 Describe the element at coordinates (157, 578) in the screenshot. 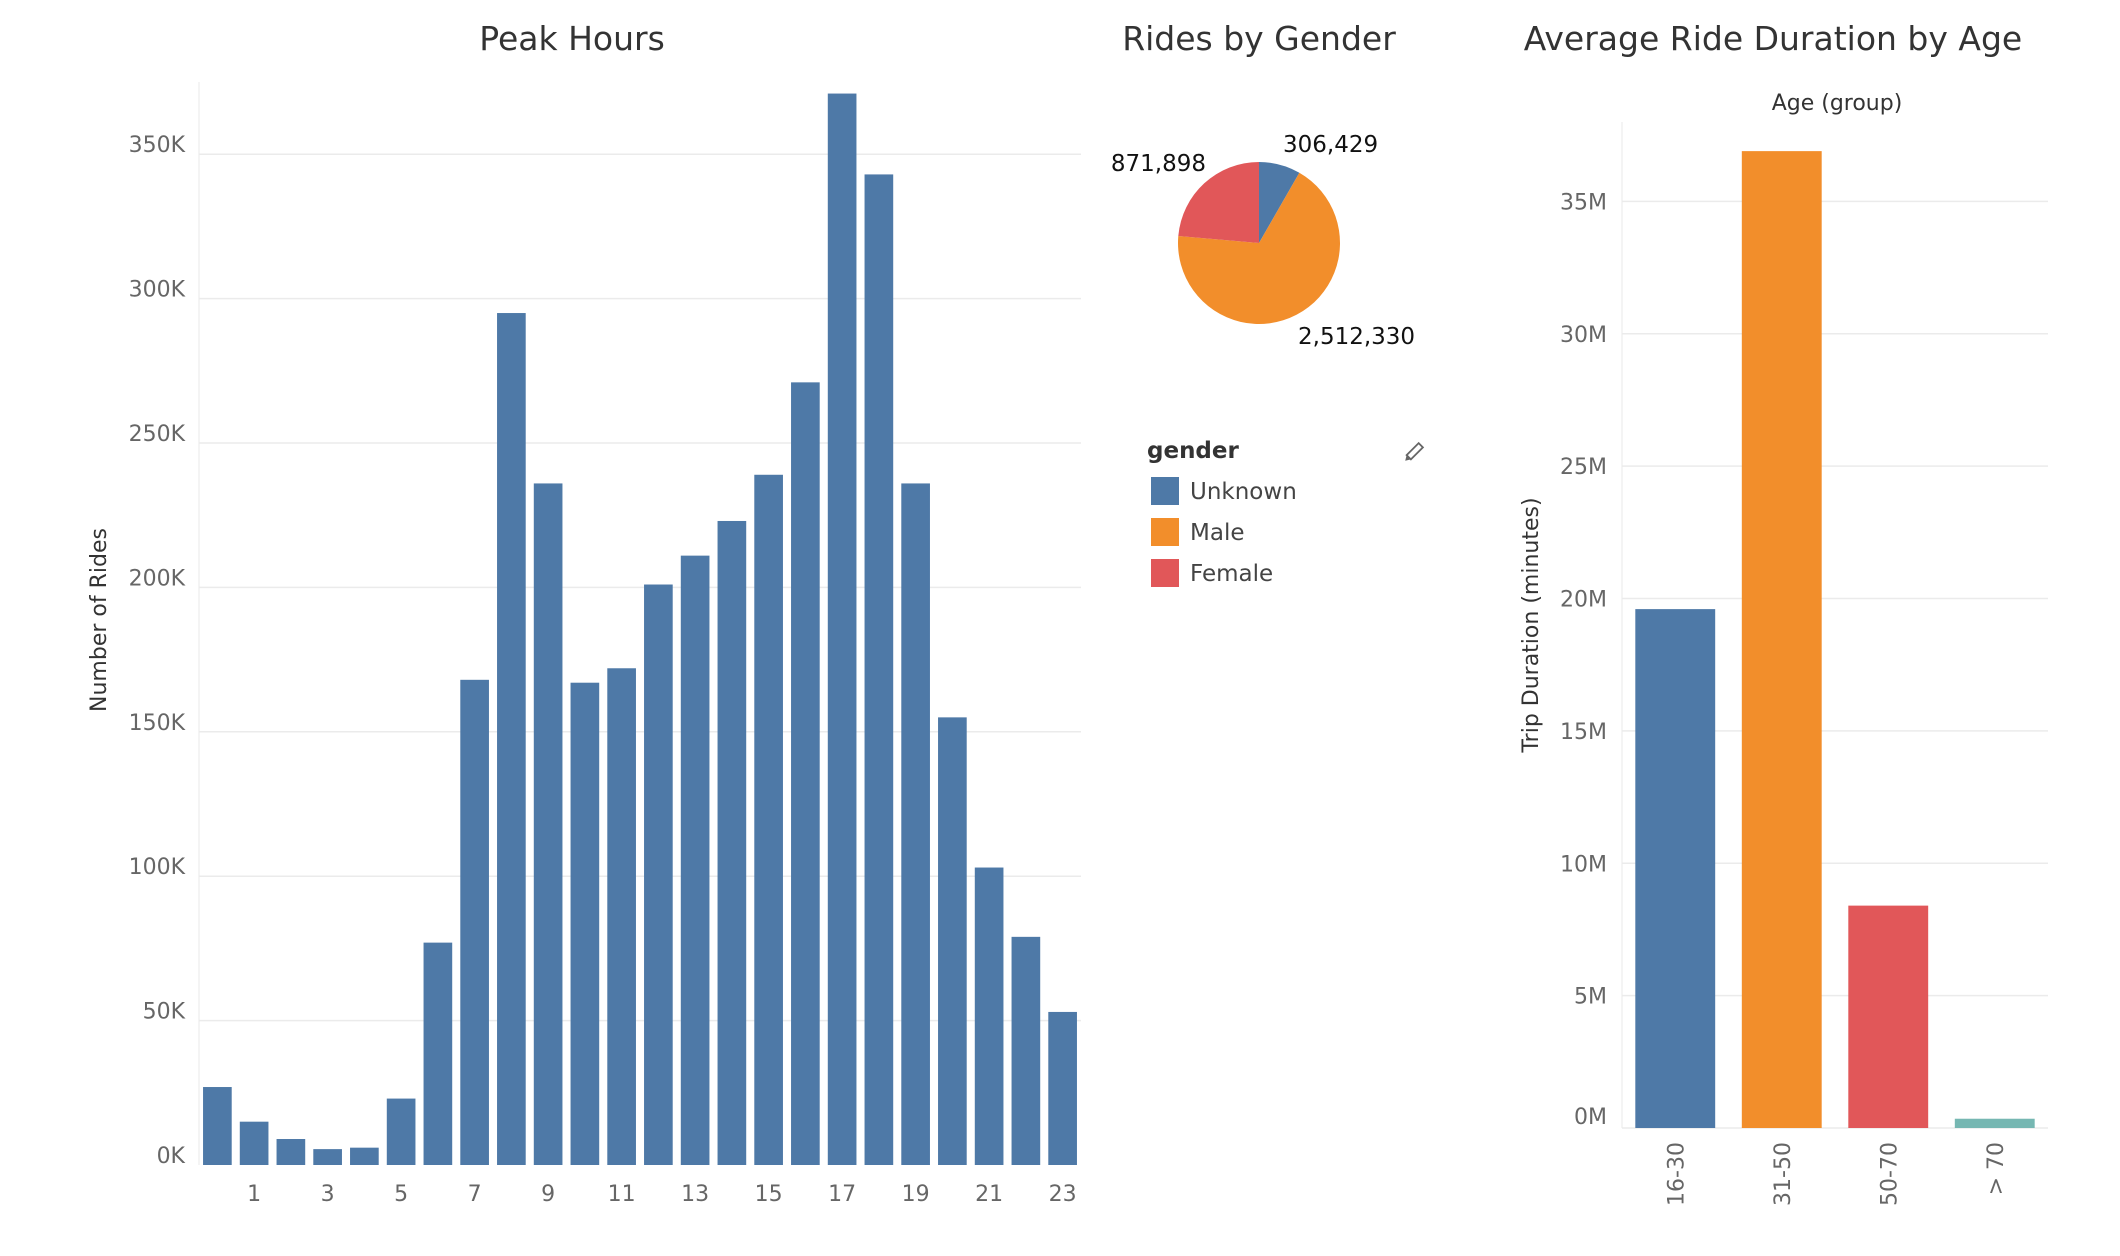

I see `y-tick-label: 200K` at that location.